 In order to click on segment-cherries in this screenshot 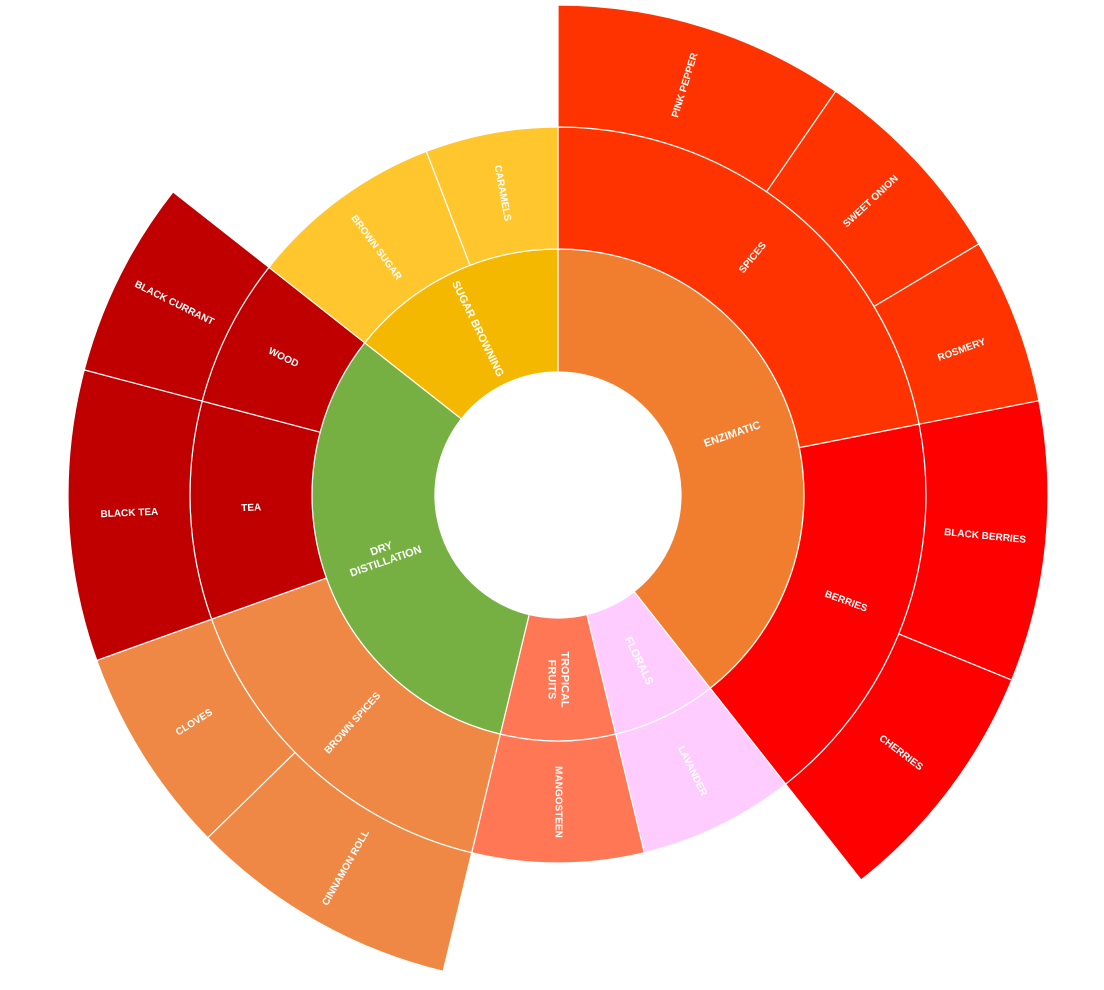, I will do `click(898, 757)`.